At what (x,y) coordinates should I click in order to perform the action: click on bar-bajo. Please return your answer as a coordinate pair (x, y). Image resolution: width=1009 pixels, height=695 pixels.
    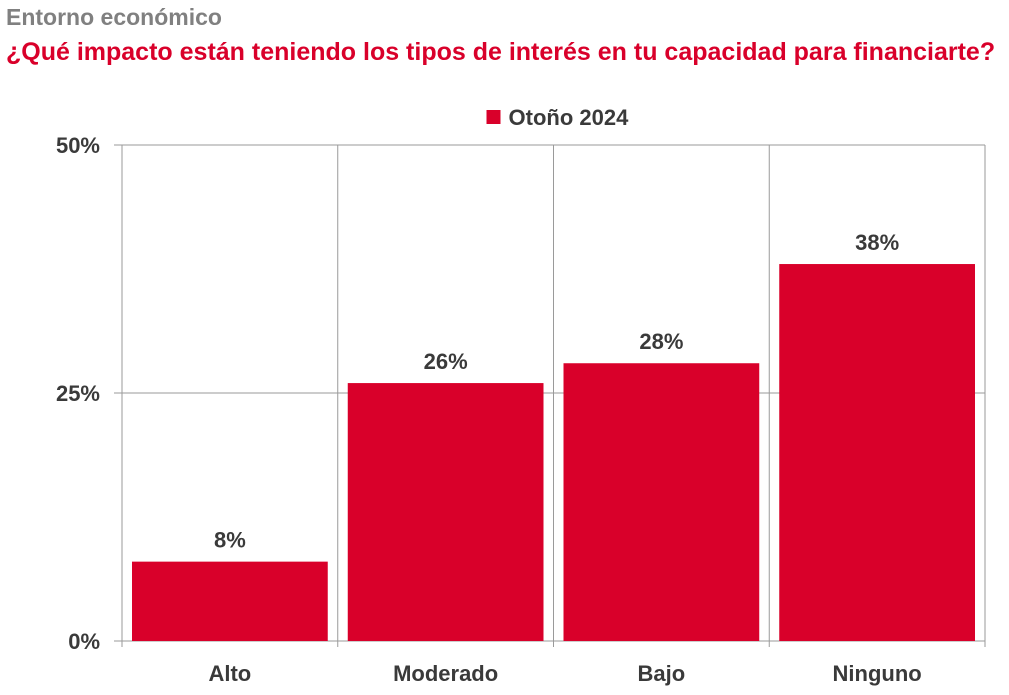
    Looking at the image, I should click on (661, 502).